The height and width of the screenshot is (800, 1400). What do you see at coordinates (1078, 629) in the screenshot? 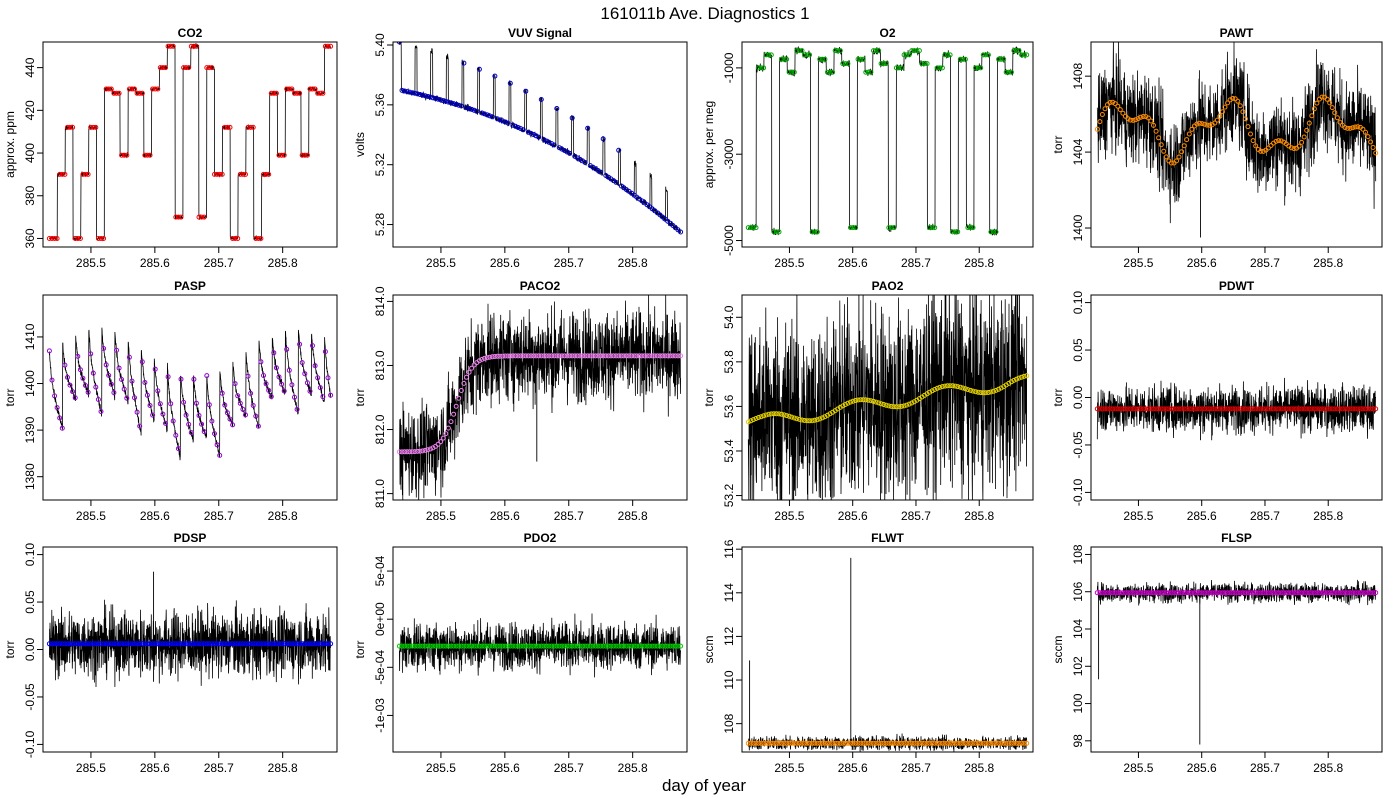
I see `y-tick-label-flsp: 104` at bounding box center [1078, 629].